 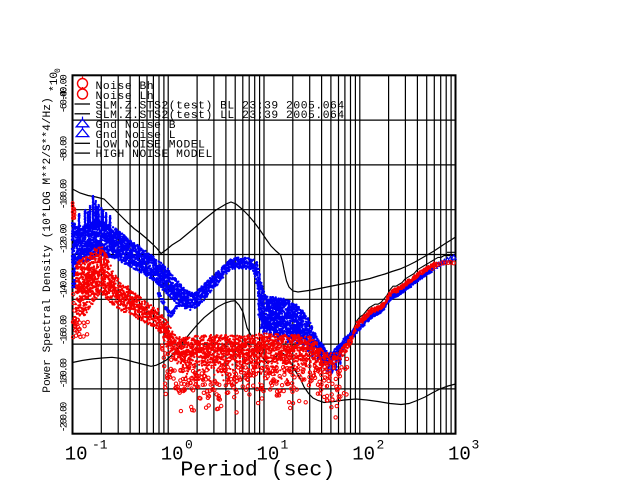 What do you see at coordinates (136, 126) in the screenshot?
I see `svg-text: Gnd Noise B` at bounding box center [136, 126].